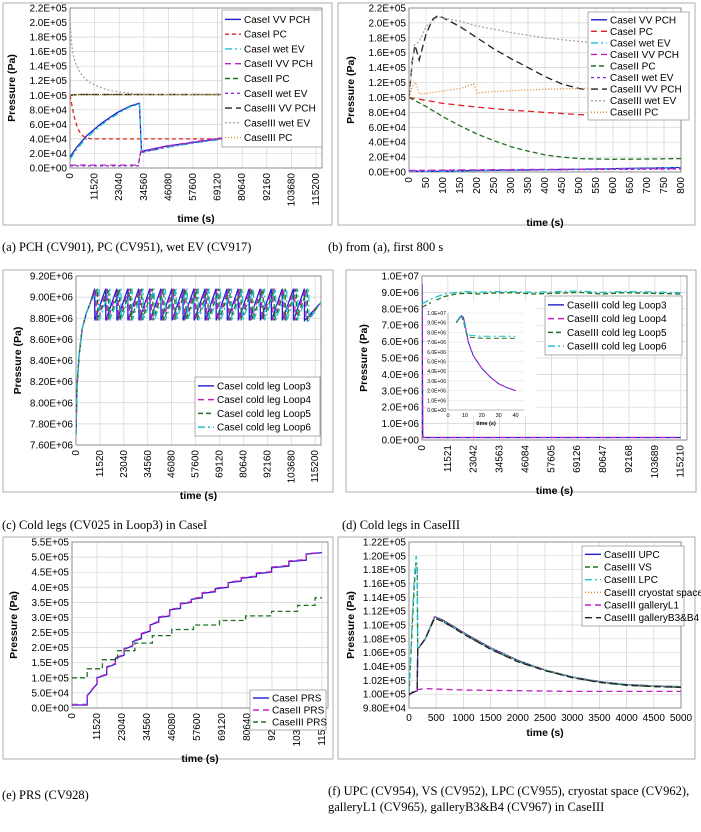  Describe the element at coordinates (518, 718) in the screenshot. I see `x-tick-label: 2000` at that location.